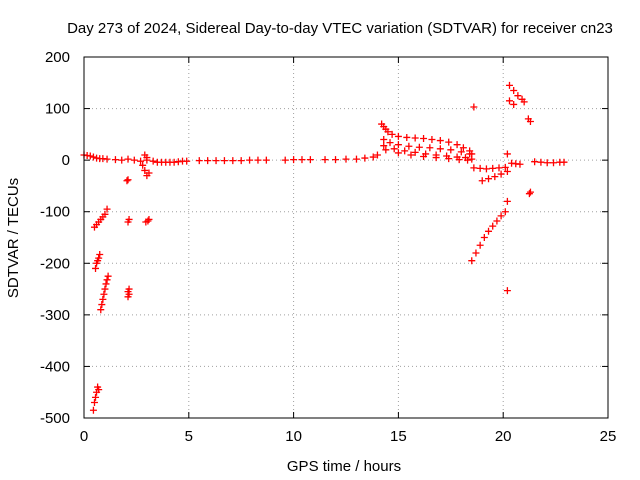 Image resolution: width=640 pixels, height=480 pixels. I want to click on x-axis-label: GPS time / hours, so click(344, 466).